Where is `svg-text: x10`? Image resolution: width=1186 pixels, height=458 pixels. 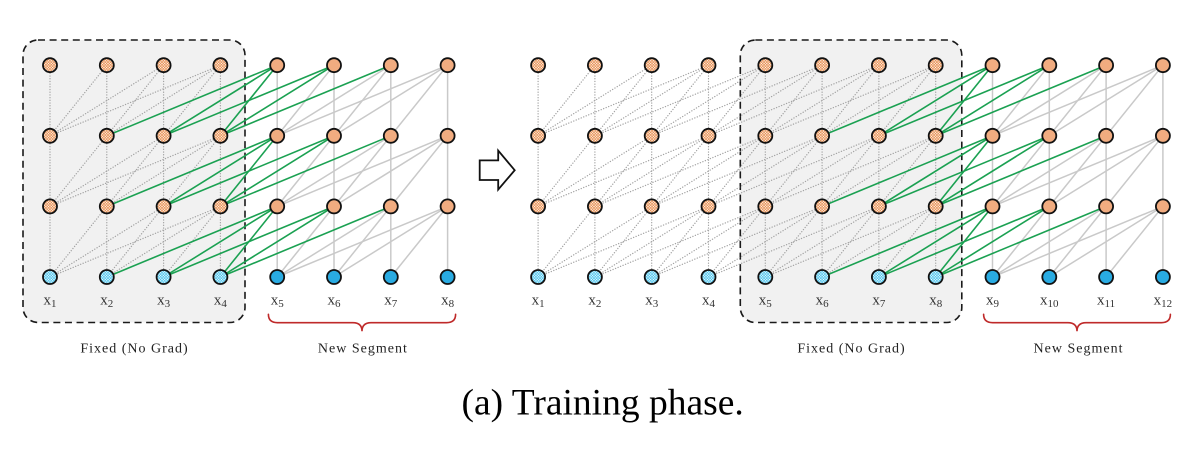
svg-text: x10 is located at coordinates (1049, 302).